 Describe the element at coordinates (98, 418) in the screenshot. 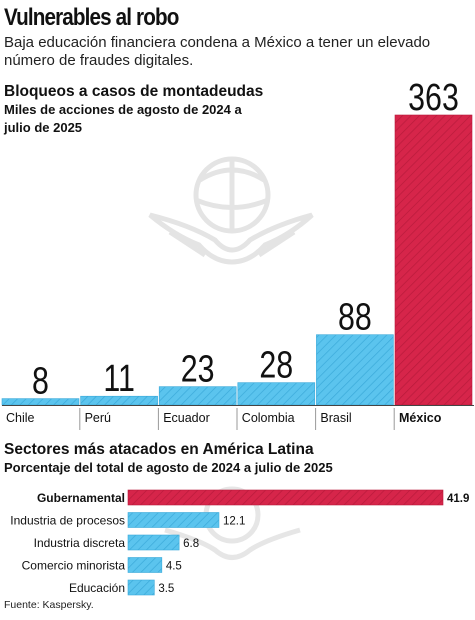

I see `category-label-perú: Perú` at that location.